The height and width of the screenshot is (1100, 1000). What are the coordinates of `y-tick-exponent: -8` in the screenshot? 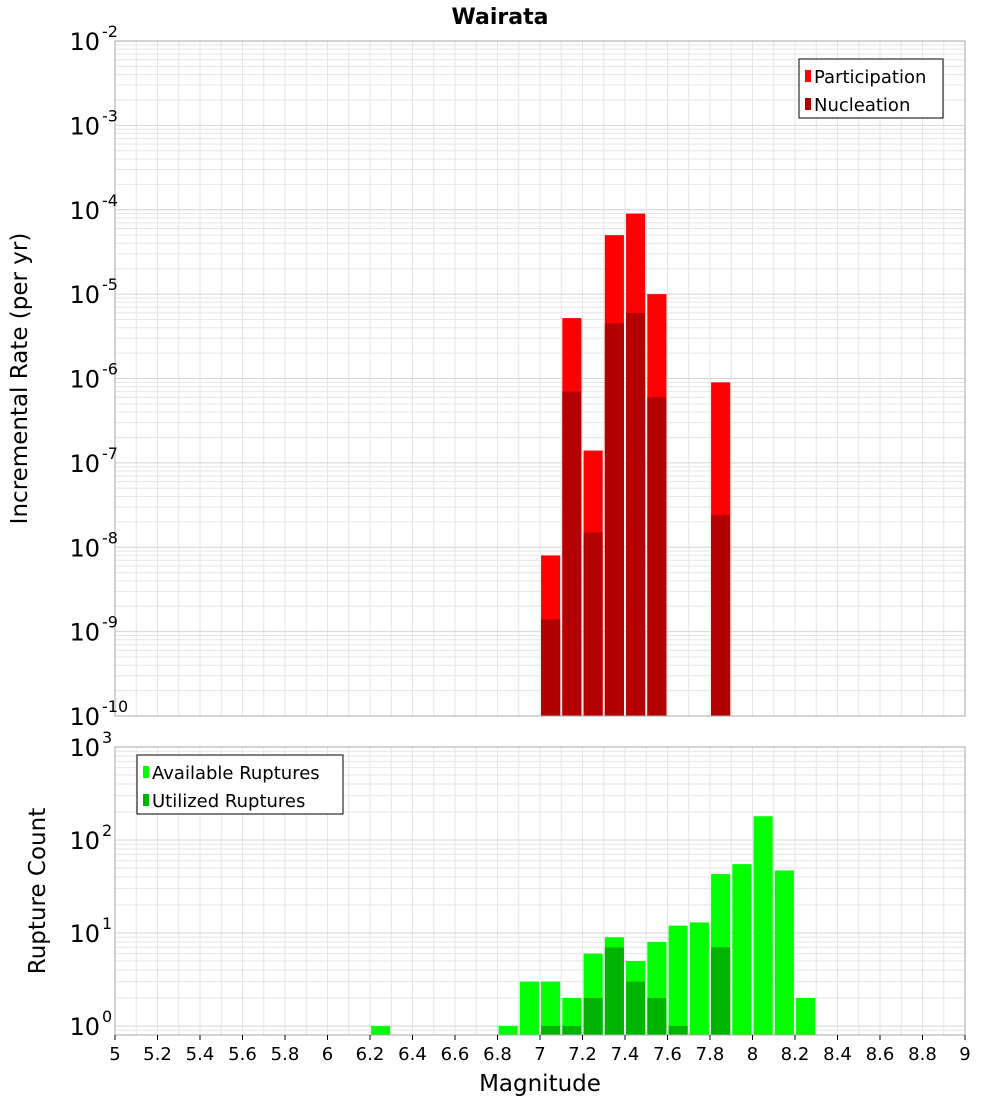 It's located at (110, 537).